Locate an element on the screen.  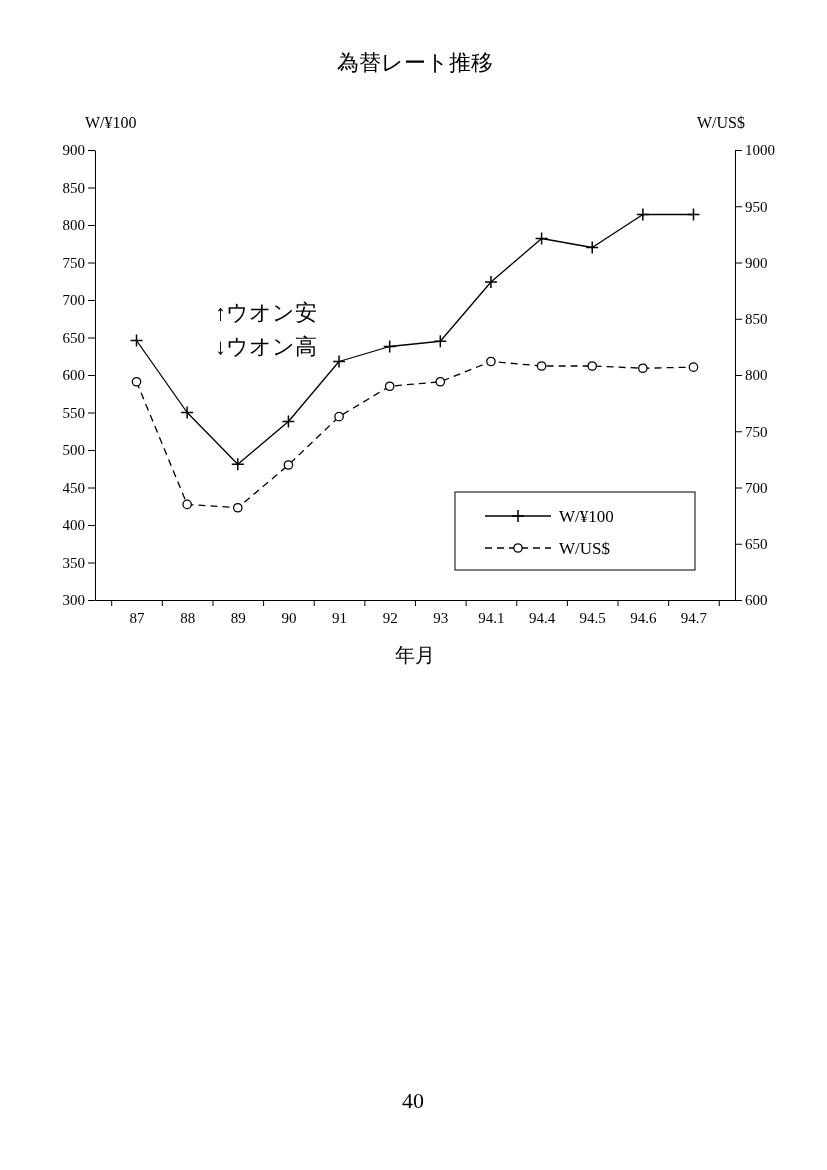
x-tick-label: 88 is located at coordinates (188, 617).